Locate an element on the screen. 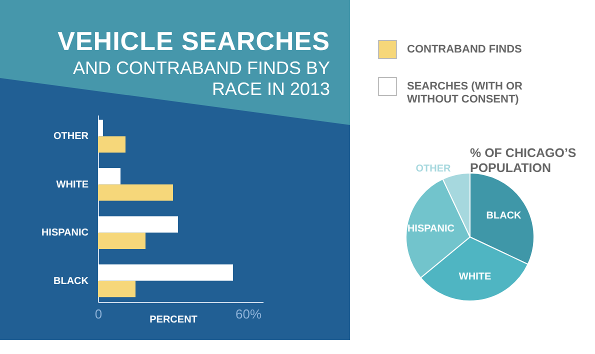 Image resolution: width=595 pixels, height=354 pixels. legend-label: CONTRABAND FINDS is located at coordinates (464, 50).